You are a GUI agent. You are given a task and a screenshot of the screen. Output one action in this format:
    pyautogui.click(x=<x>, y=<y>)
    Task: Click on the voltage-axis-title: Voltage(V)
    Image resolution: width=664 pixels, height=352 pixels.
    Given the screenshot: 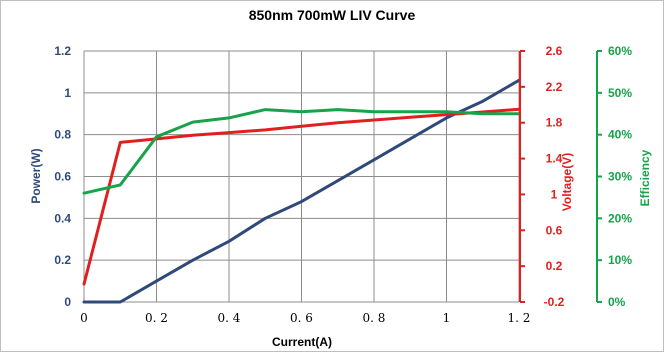 What is the action you would take?
    pyautogui.click(x=567, y=182)
    